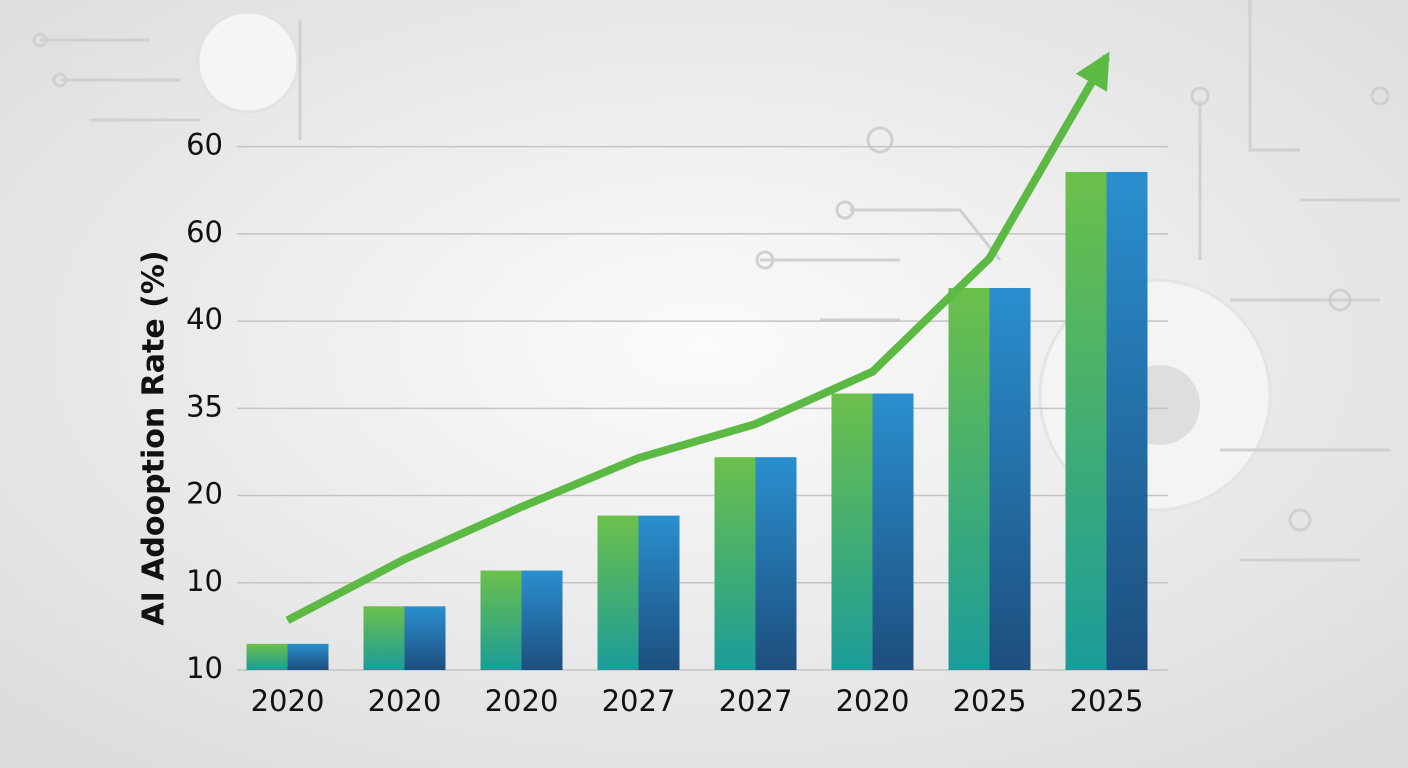  I want to click on y-tick-label: 20, so click(204, 494).